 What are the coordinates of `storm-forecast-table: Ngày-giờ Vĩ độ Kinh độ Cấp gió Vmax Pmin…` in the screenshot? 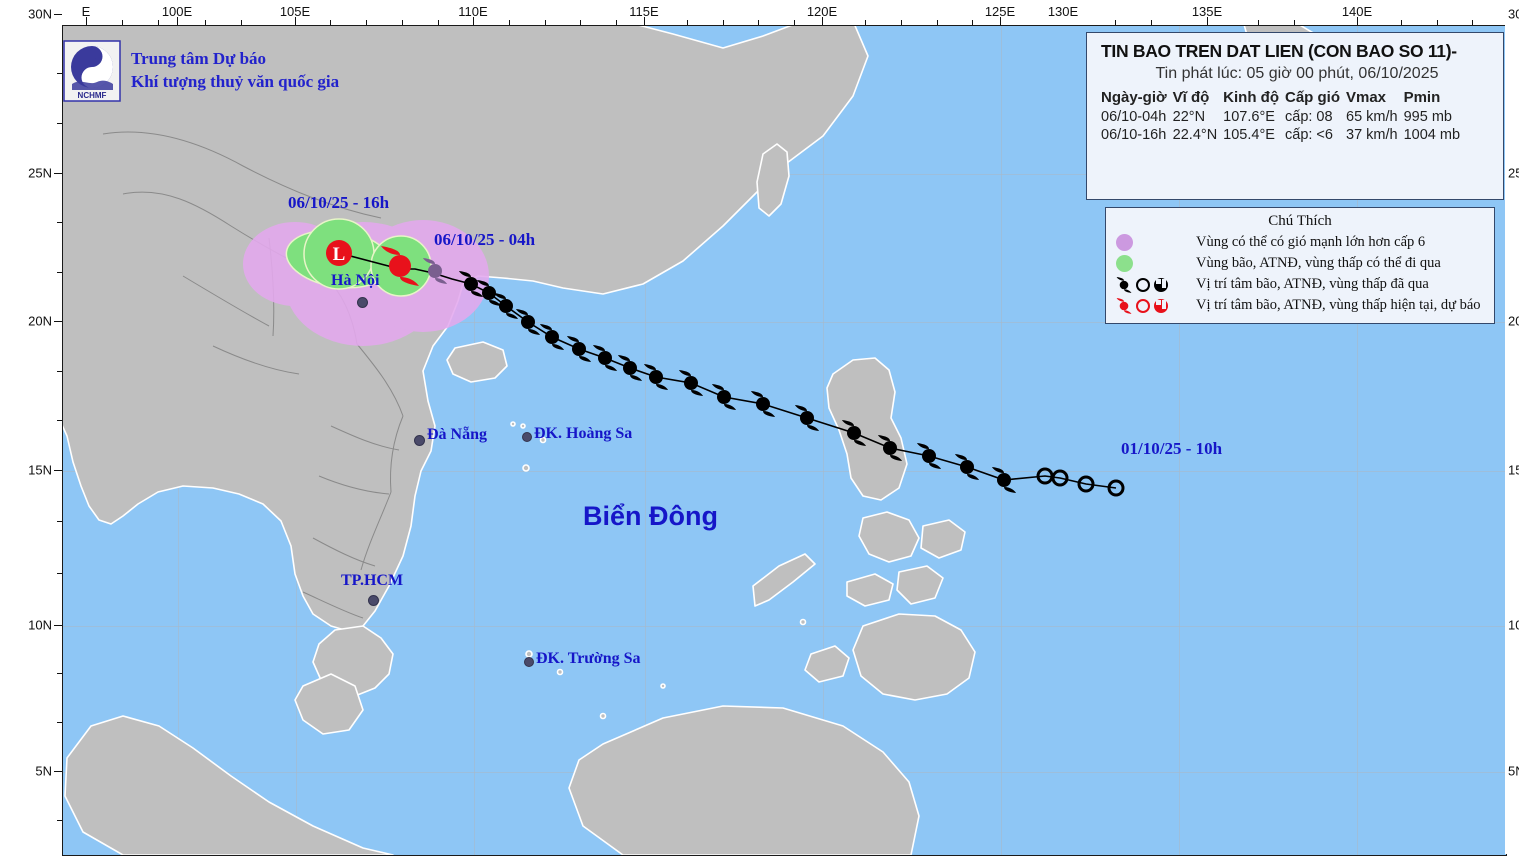 It's located at (1283, 116).